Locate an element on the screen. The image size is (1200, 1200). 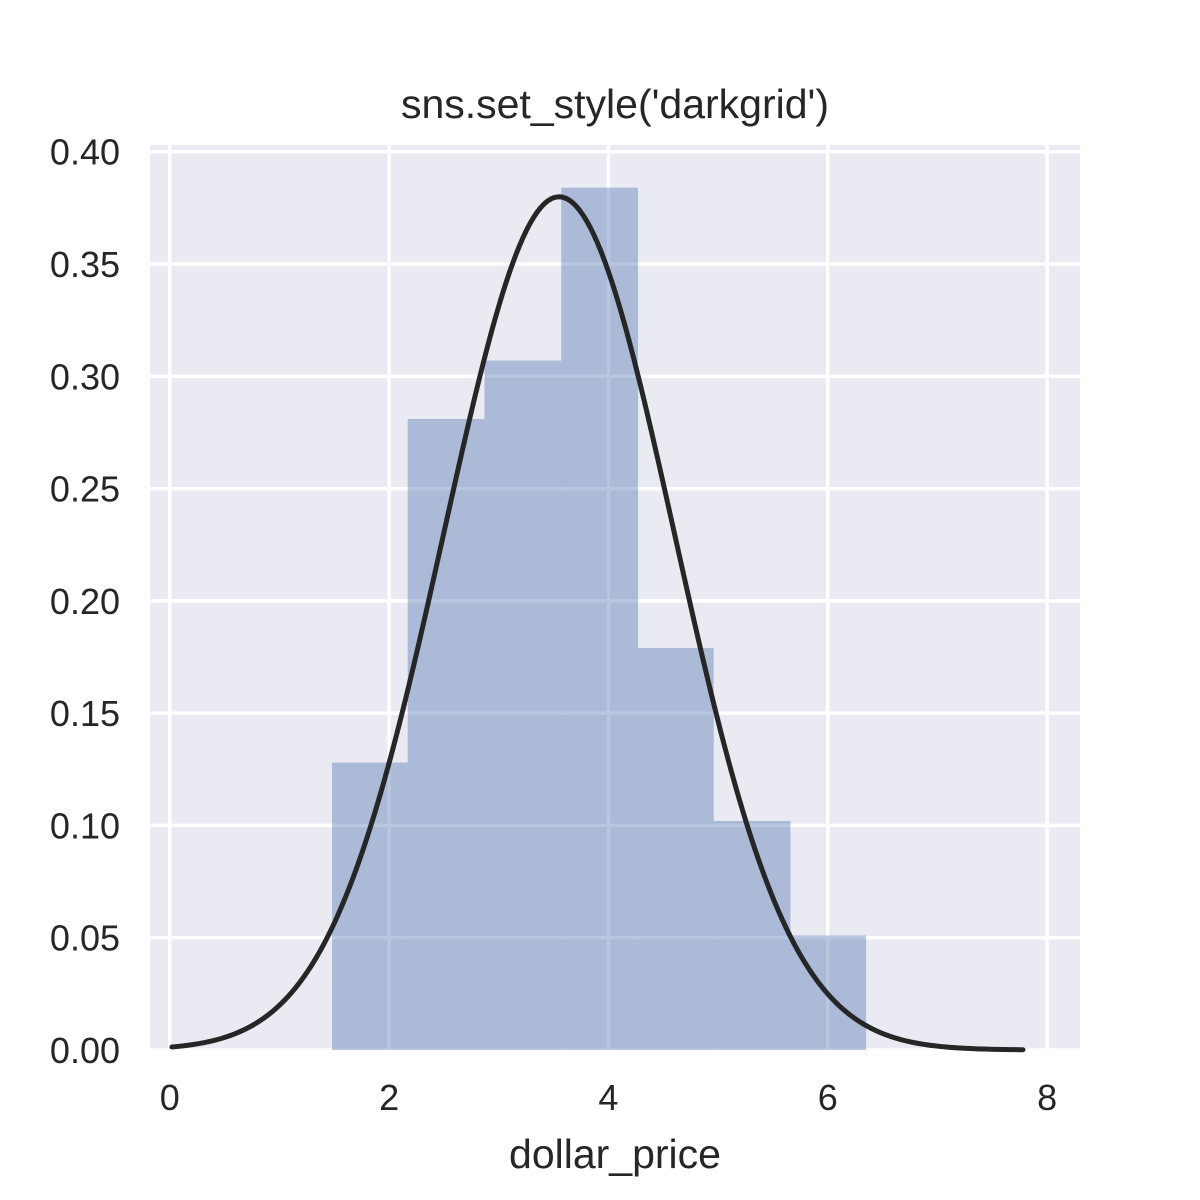
y-tick-label: 0.35 is located at coordinates (85, 264).